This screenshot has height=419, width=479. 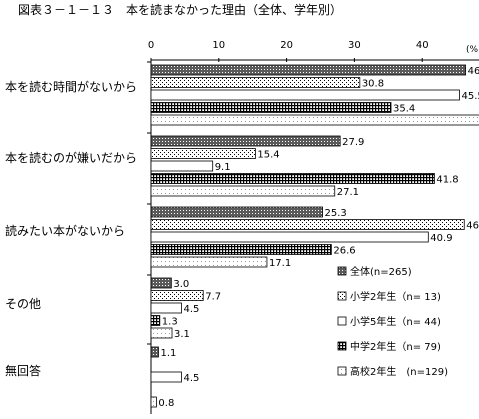 What do you see at coordinates (23, 304) in the screenshot?
I see `category-label: その他` at bounding box center [23, 304].